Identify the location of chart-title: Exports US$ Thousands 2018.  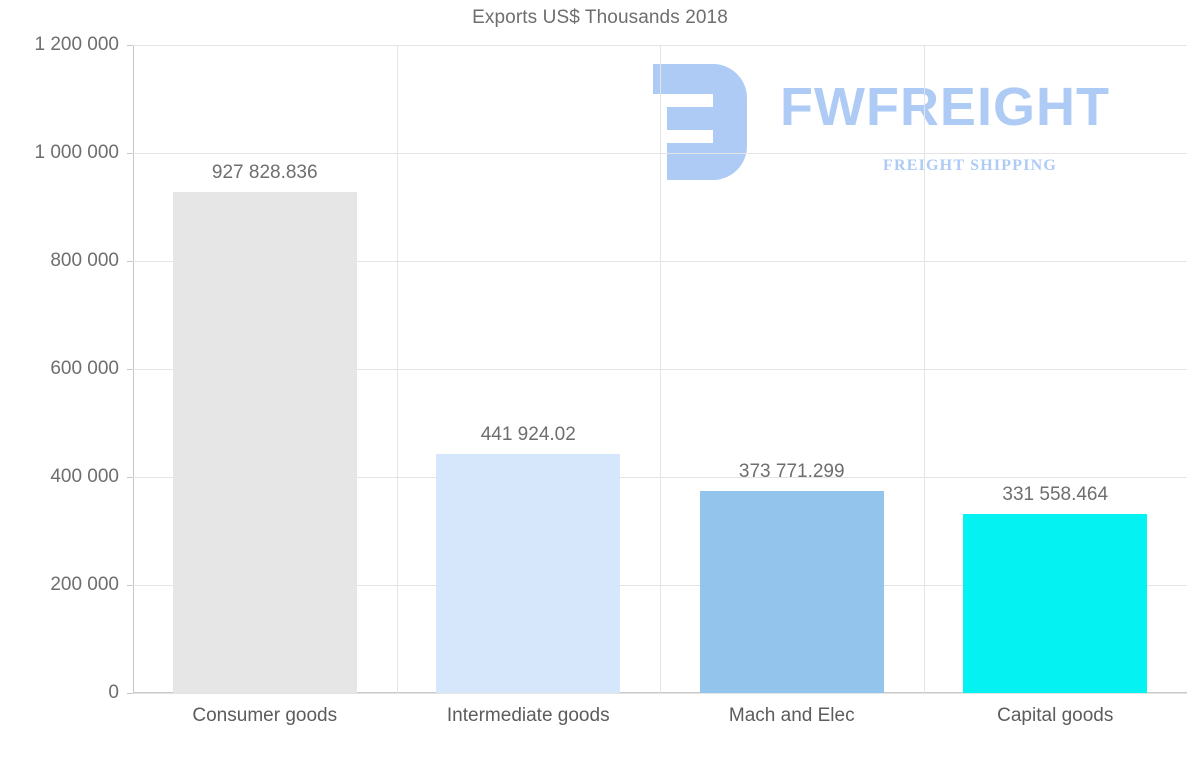
(600, 17).